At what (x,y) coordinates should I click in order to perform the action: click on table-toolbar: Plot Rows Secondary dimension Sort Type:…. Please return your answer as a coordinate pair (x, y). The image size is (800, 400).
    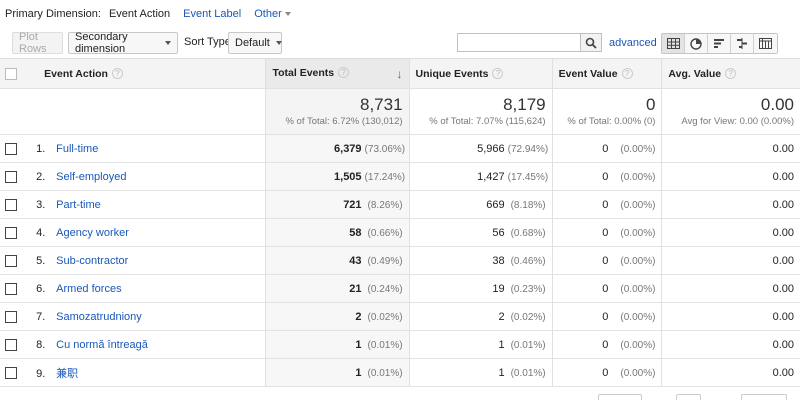
    Looking at the image, I should click on (400, 43).